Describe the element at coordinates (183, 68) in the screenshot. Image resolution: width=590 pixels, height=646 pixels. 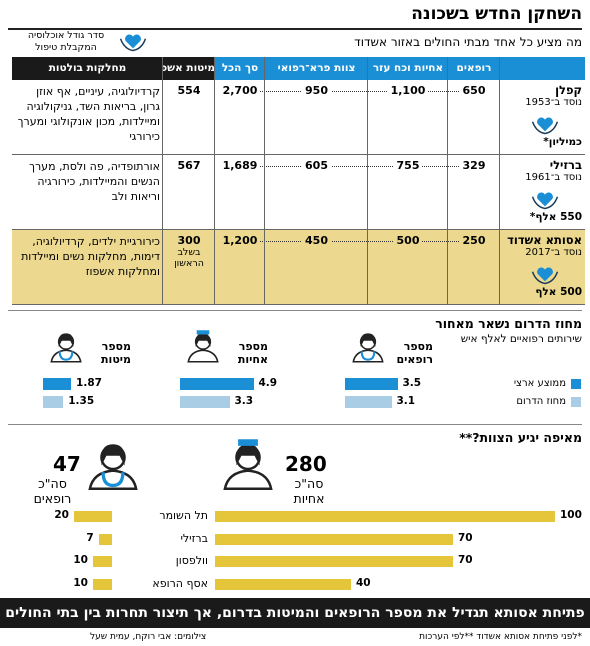
I see `column-header: מיטות אשפוז` at that location.